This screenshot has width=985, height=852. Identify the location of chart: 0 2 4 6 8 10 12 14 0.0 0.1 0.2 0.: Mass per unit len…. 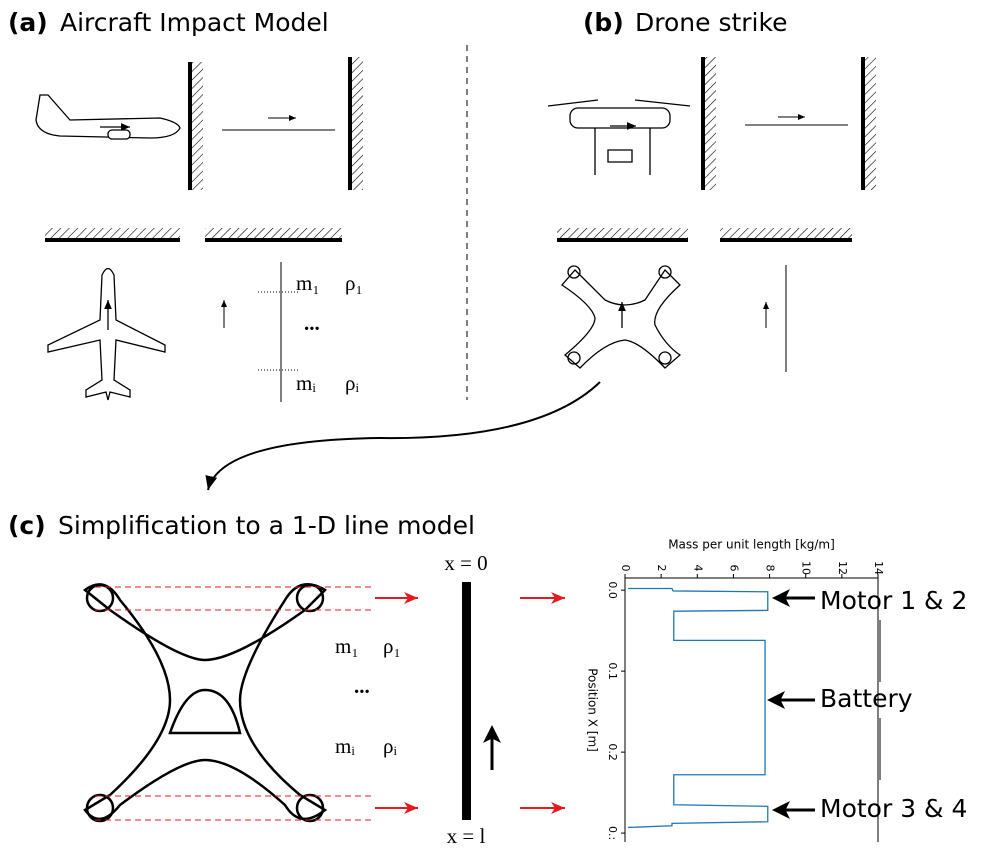
(776, 690).